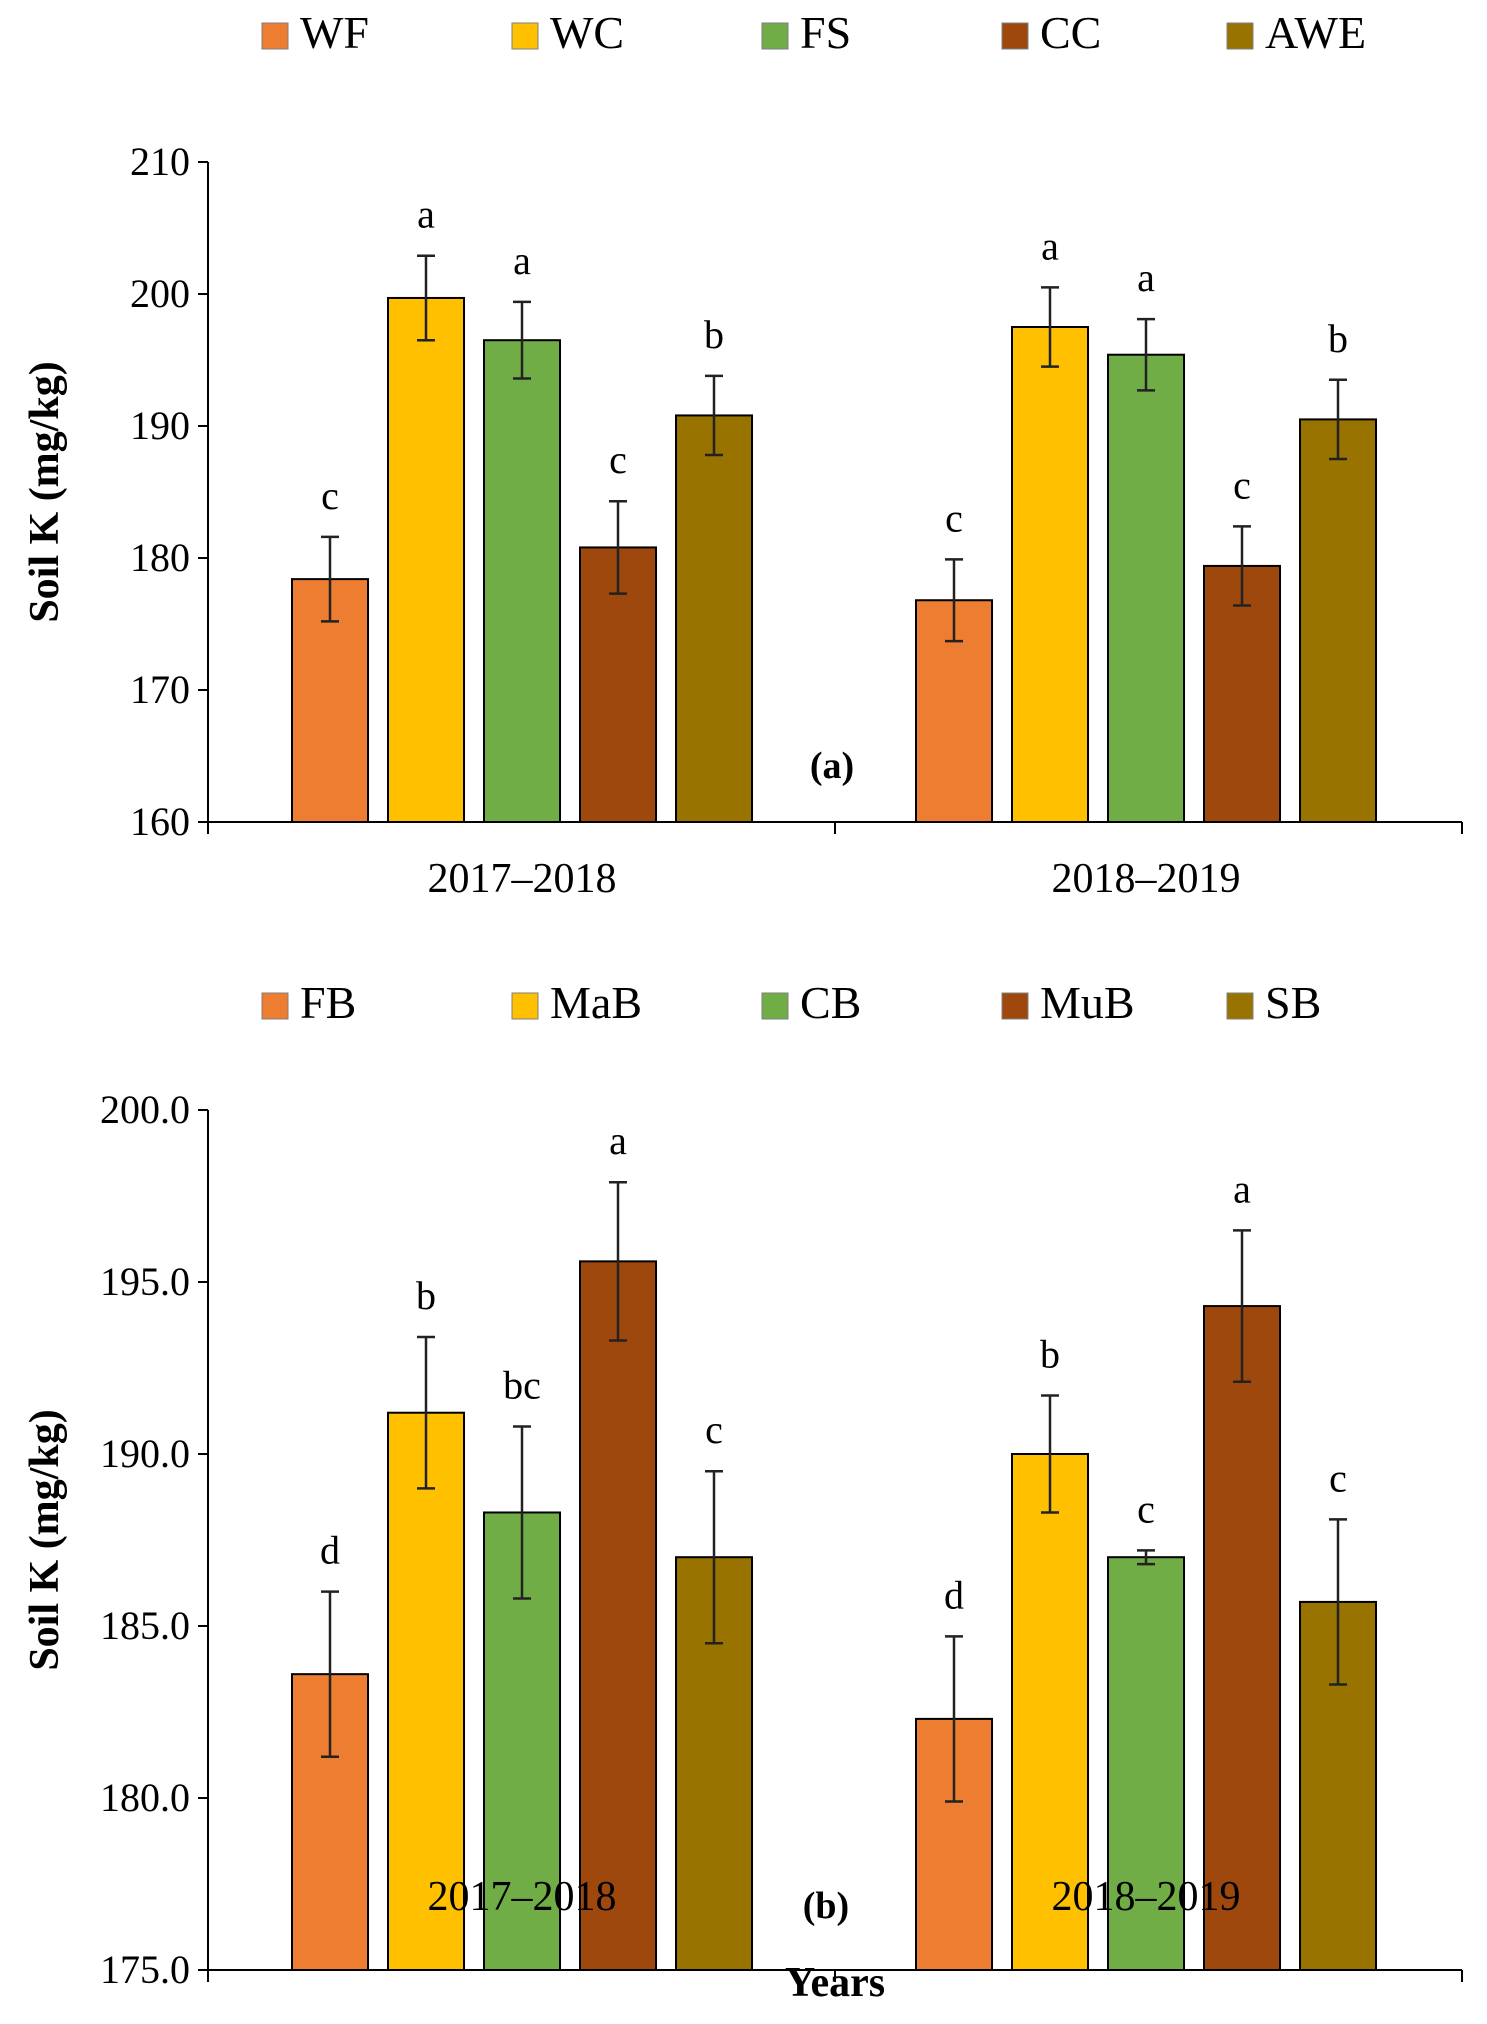  What do you see at coordinates (160, 425) in the screenshot?
I see `y-tick-label: 190` at bounding box center [160, 425].